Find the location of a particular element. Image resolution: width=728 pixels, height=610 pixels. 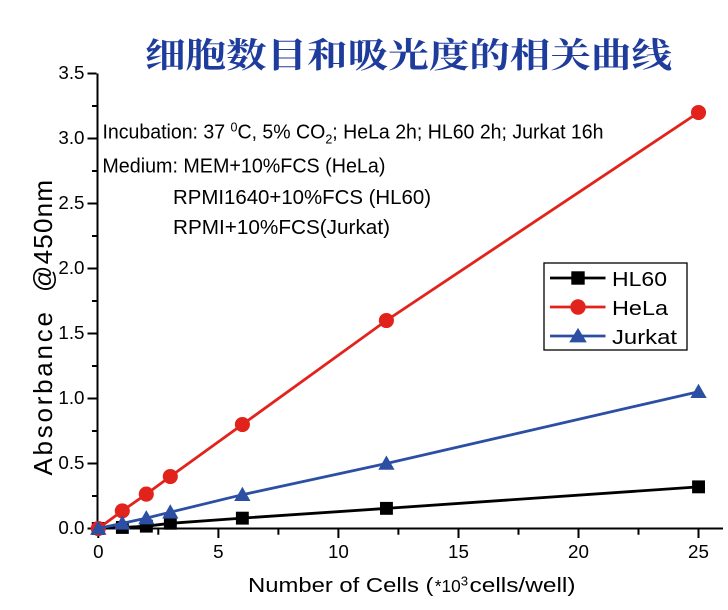

svg-text: Medium: MEM+10%FCS (HeLa) is located at coordinates (243, 167).